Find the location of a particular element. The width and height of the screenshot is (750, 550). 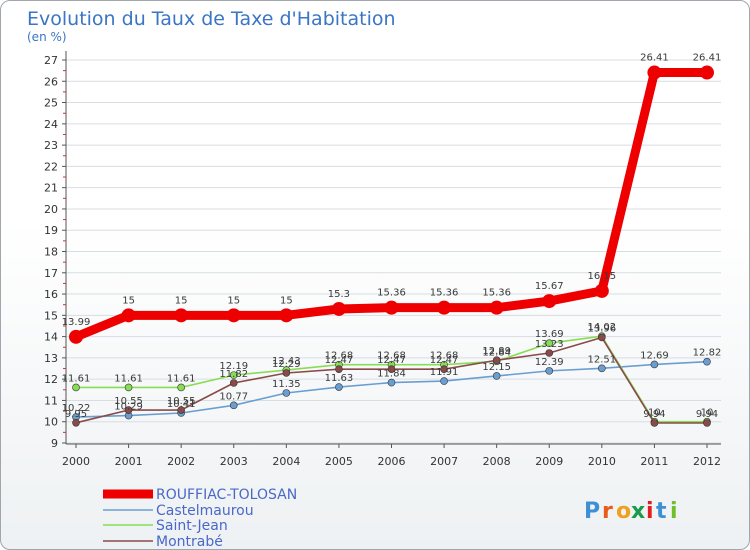

data-label: 11.91 is located at coordinates (444, 372).